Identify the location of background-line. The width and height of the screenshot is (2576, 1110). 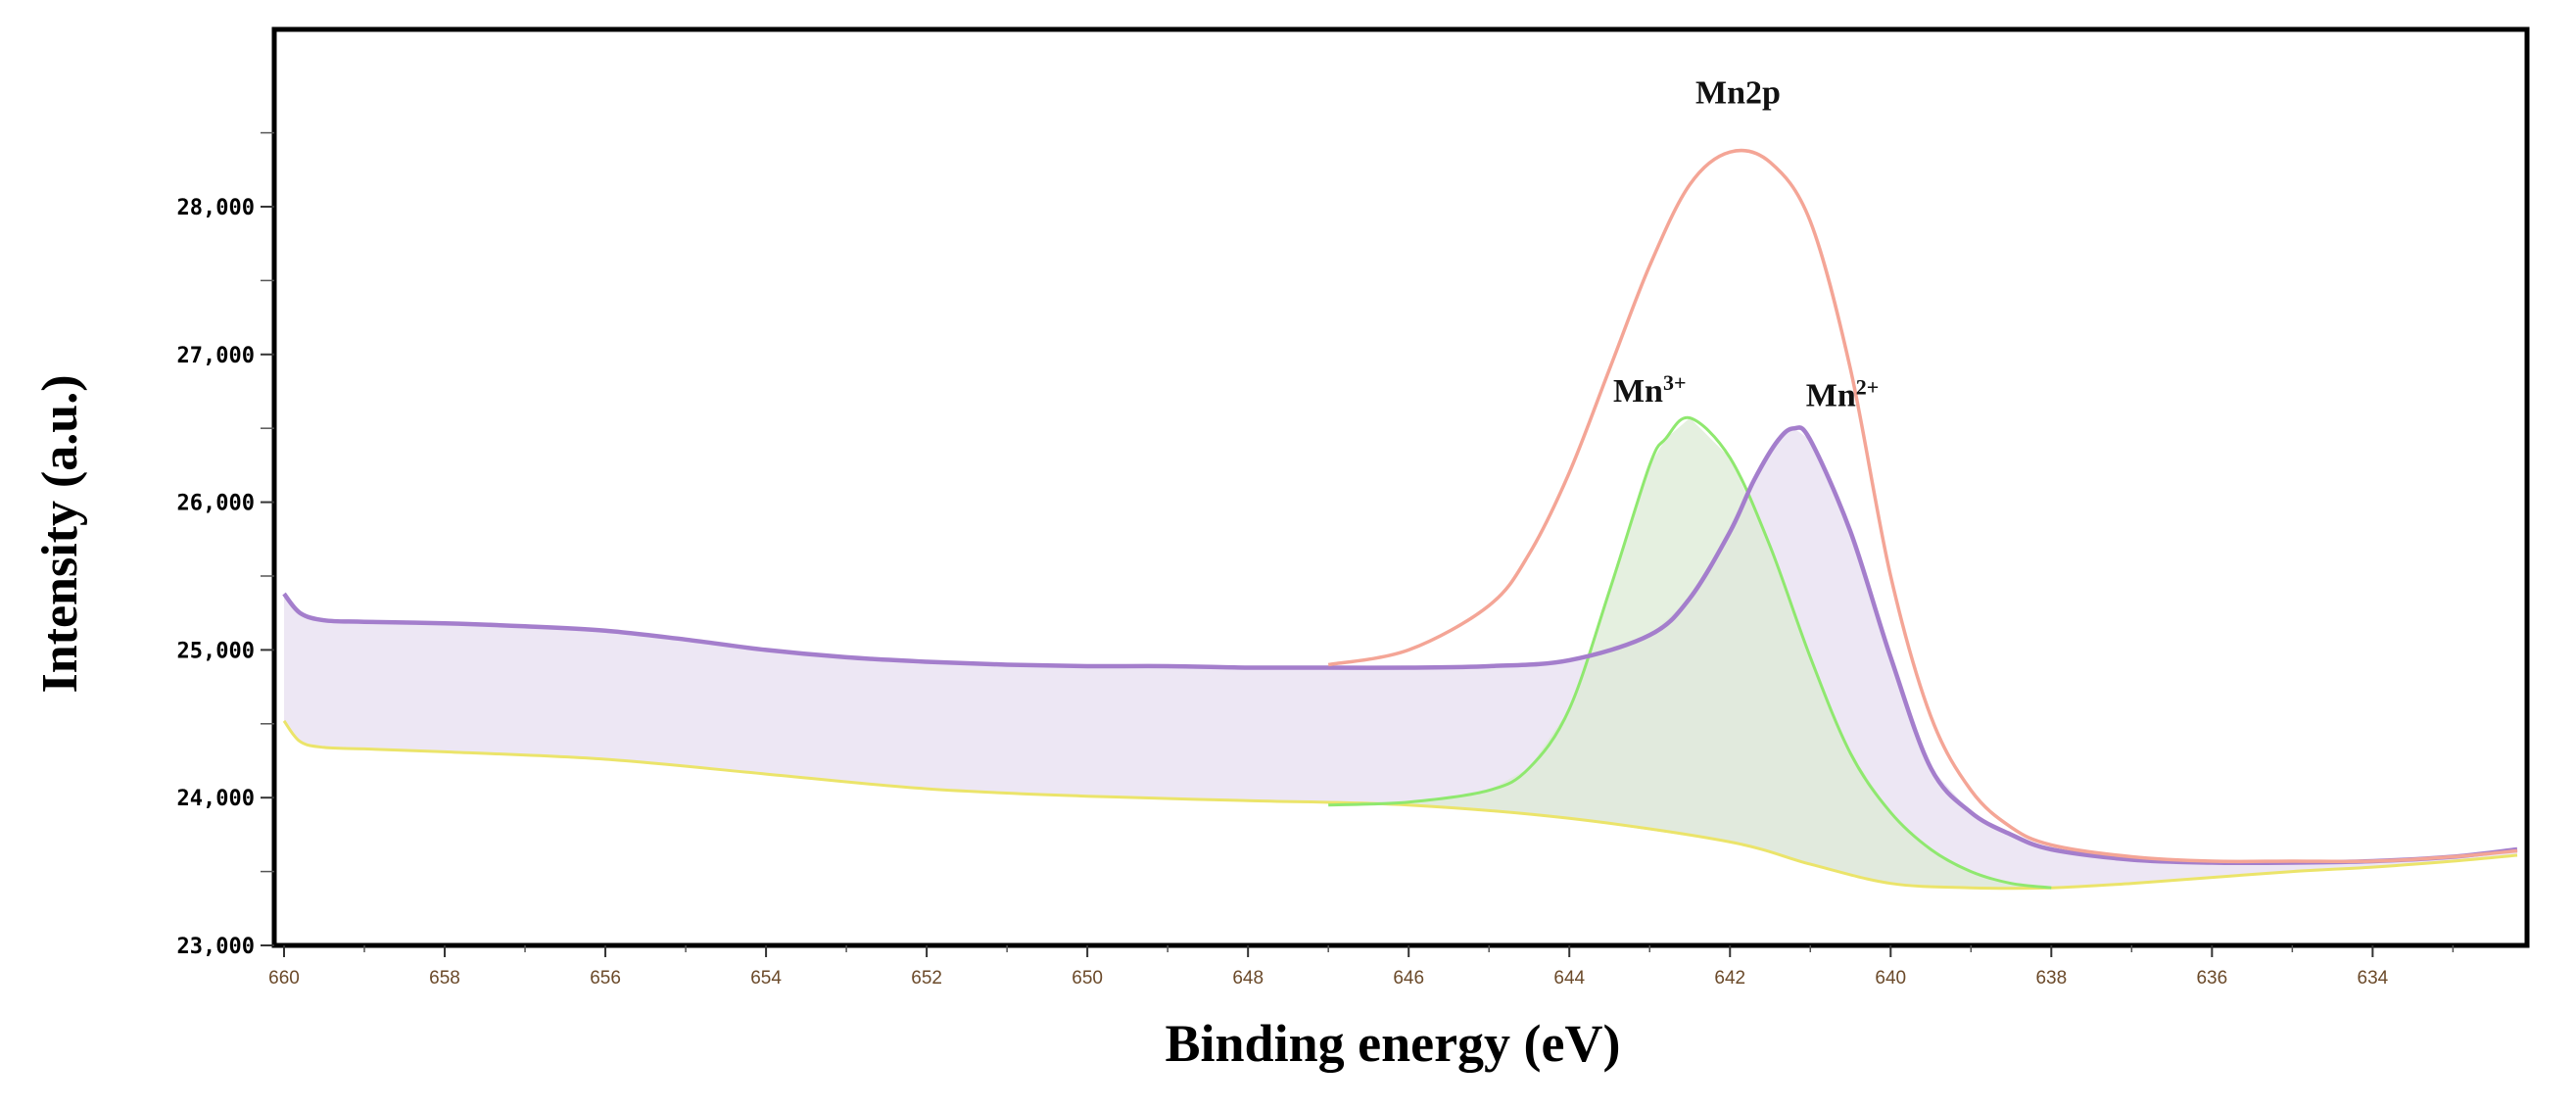
(1400, 805).